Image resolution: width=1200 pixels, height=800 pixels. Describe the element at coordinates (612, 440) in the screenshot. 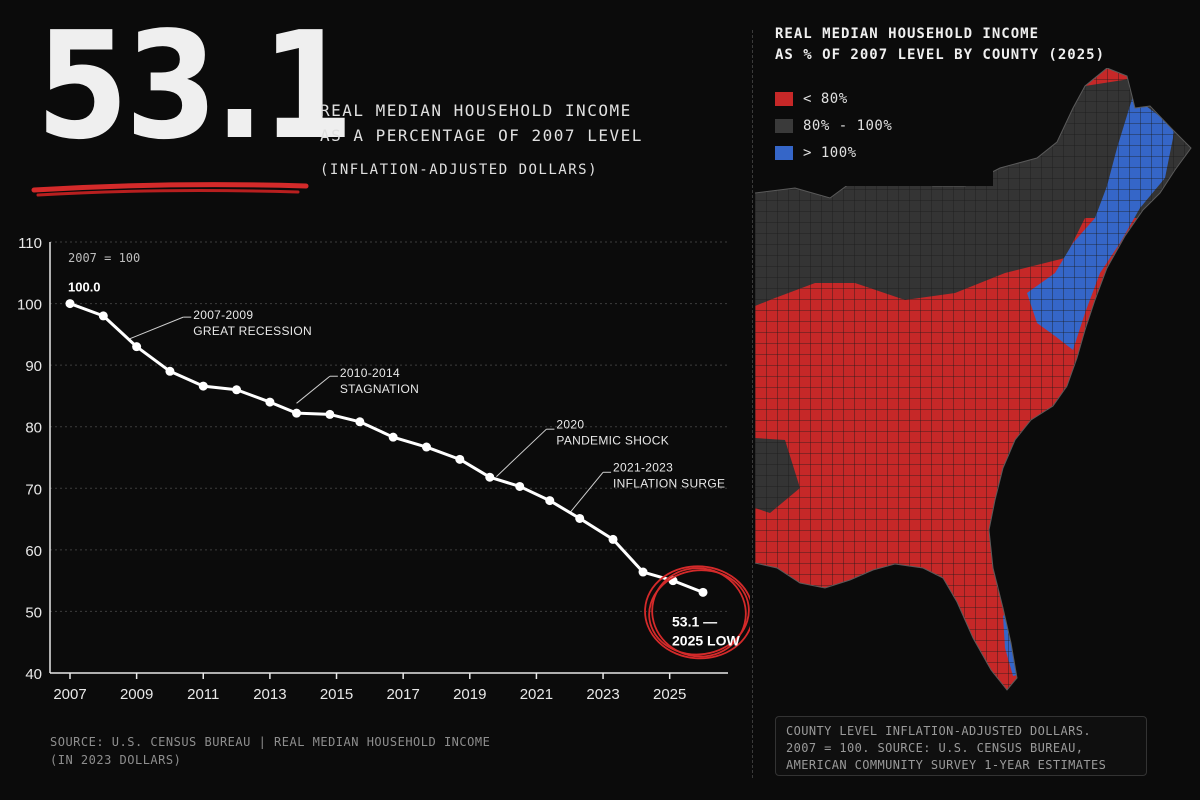

I see `annotation-label: PANDEMIC SHOCK` at that location.